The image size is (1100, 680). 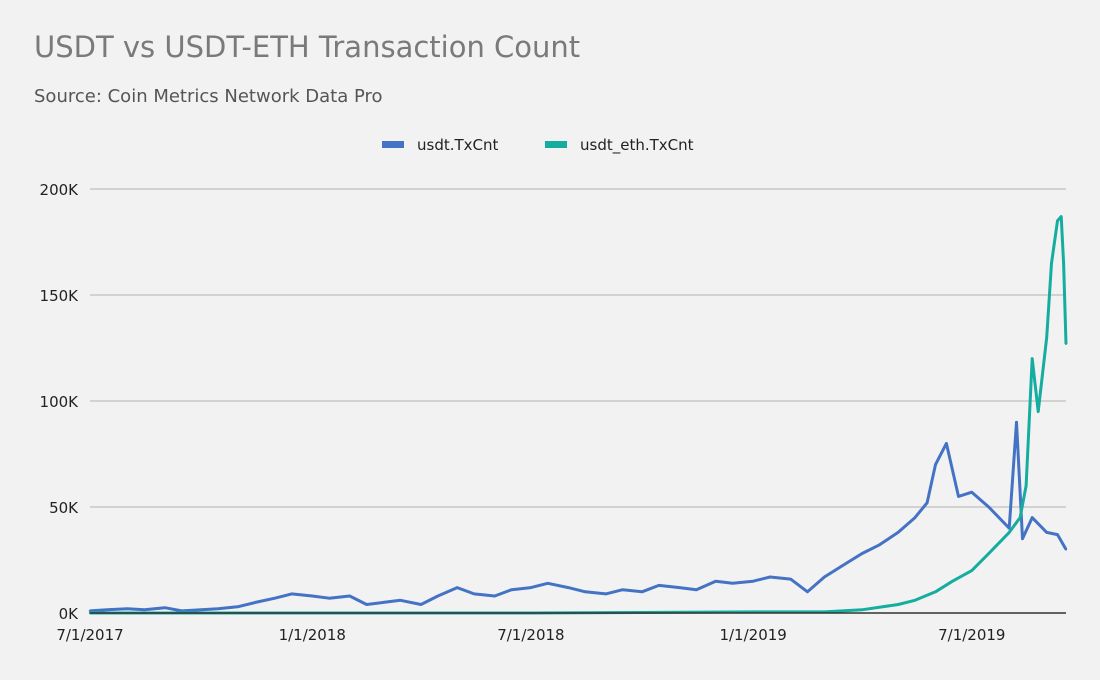 What do you see at coordinates (312, 635) in the screenshot?
I see `x-tick-label: 1/1/2018` at bounding box center [312, 635].